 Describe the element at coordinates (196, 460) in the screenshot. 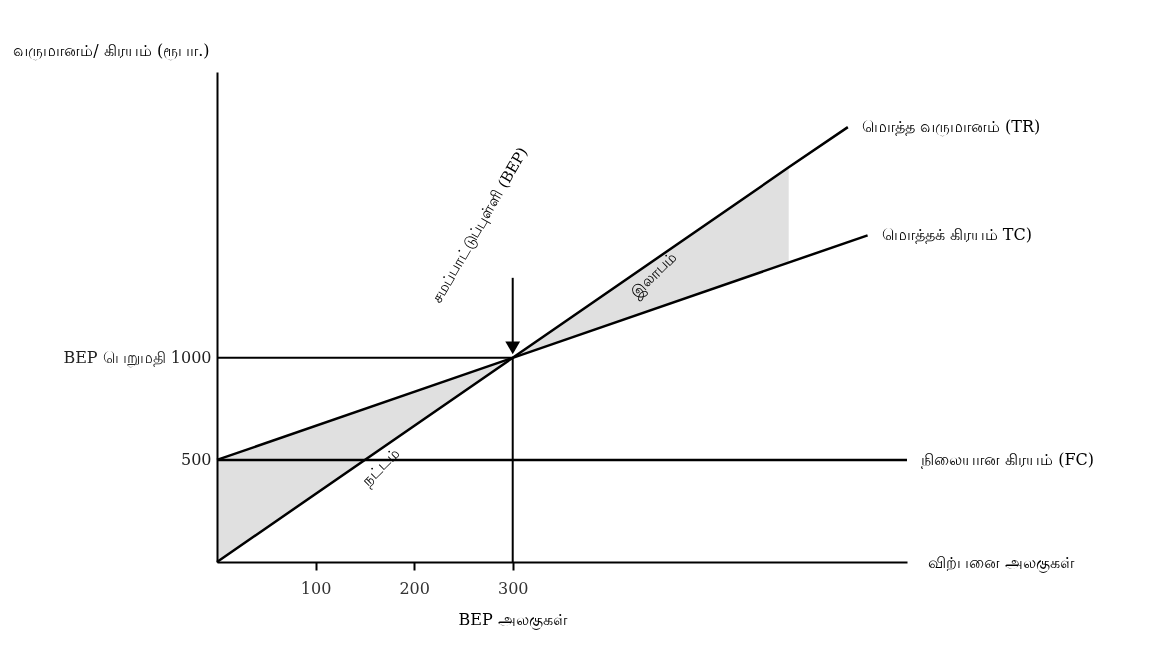

I see `y-tick-label: 500` at that location.